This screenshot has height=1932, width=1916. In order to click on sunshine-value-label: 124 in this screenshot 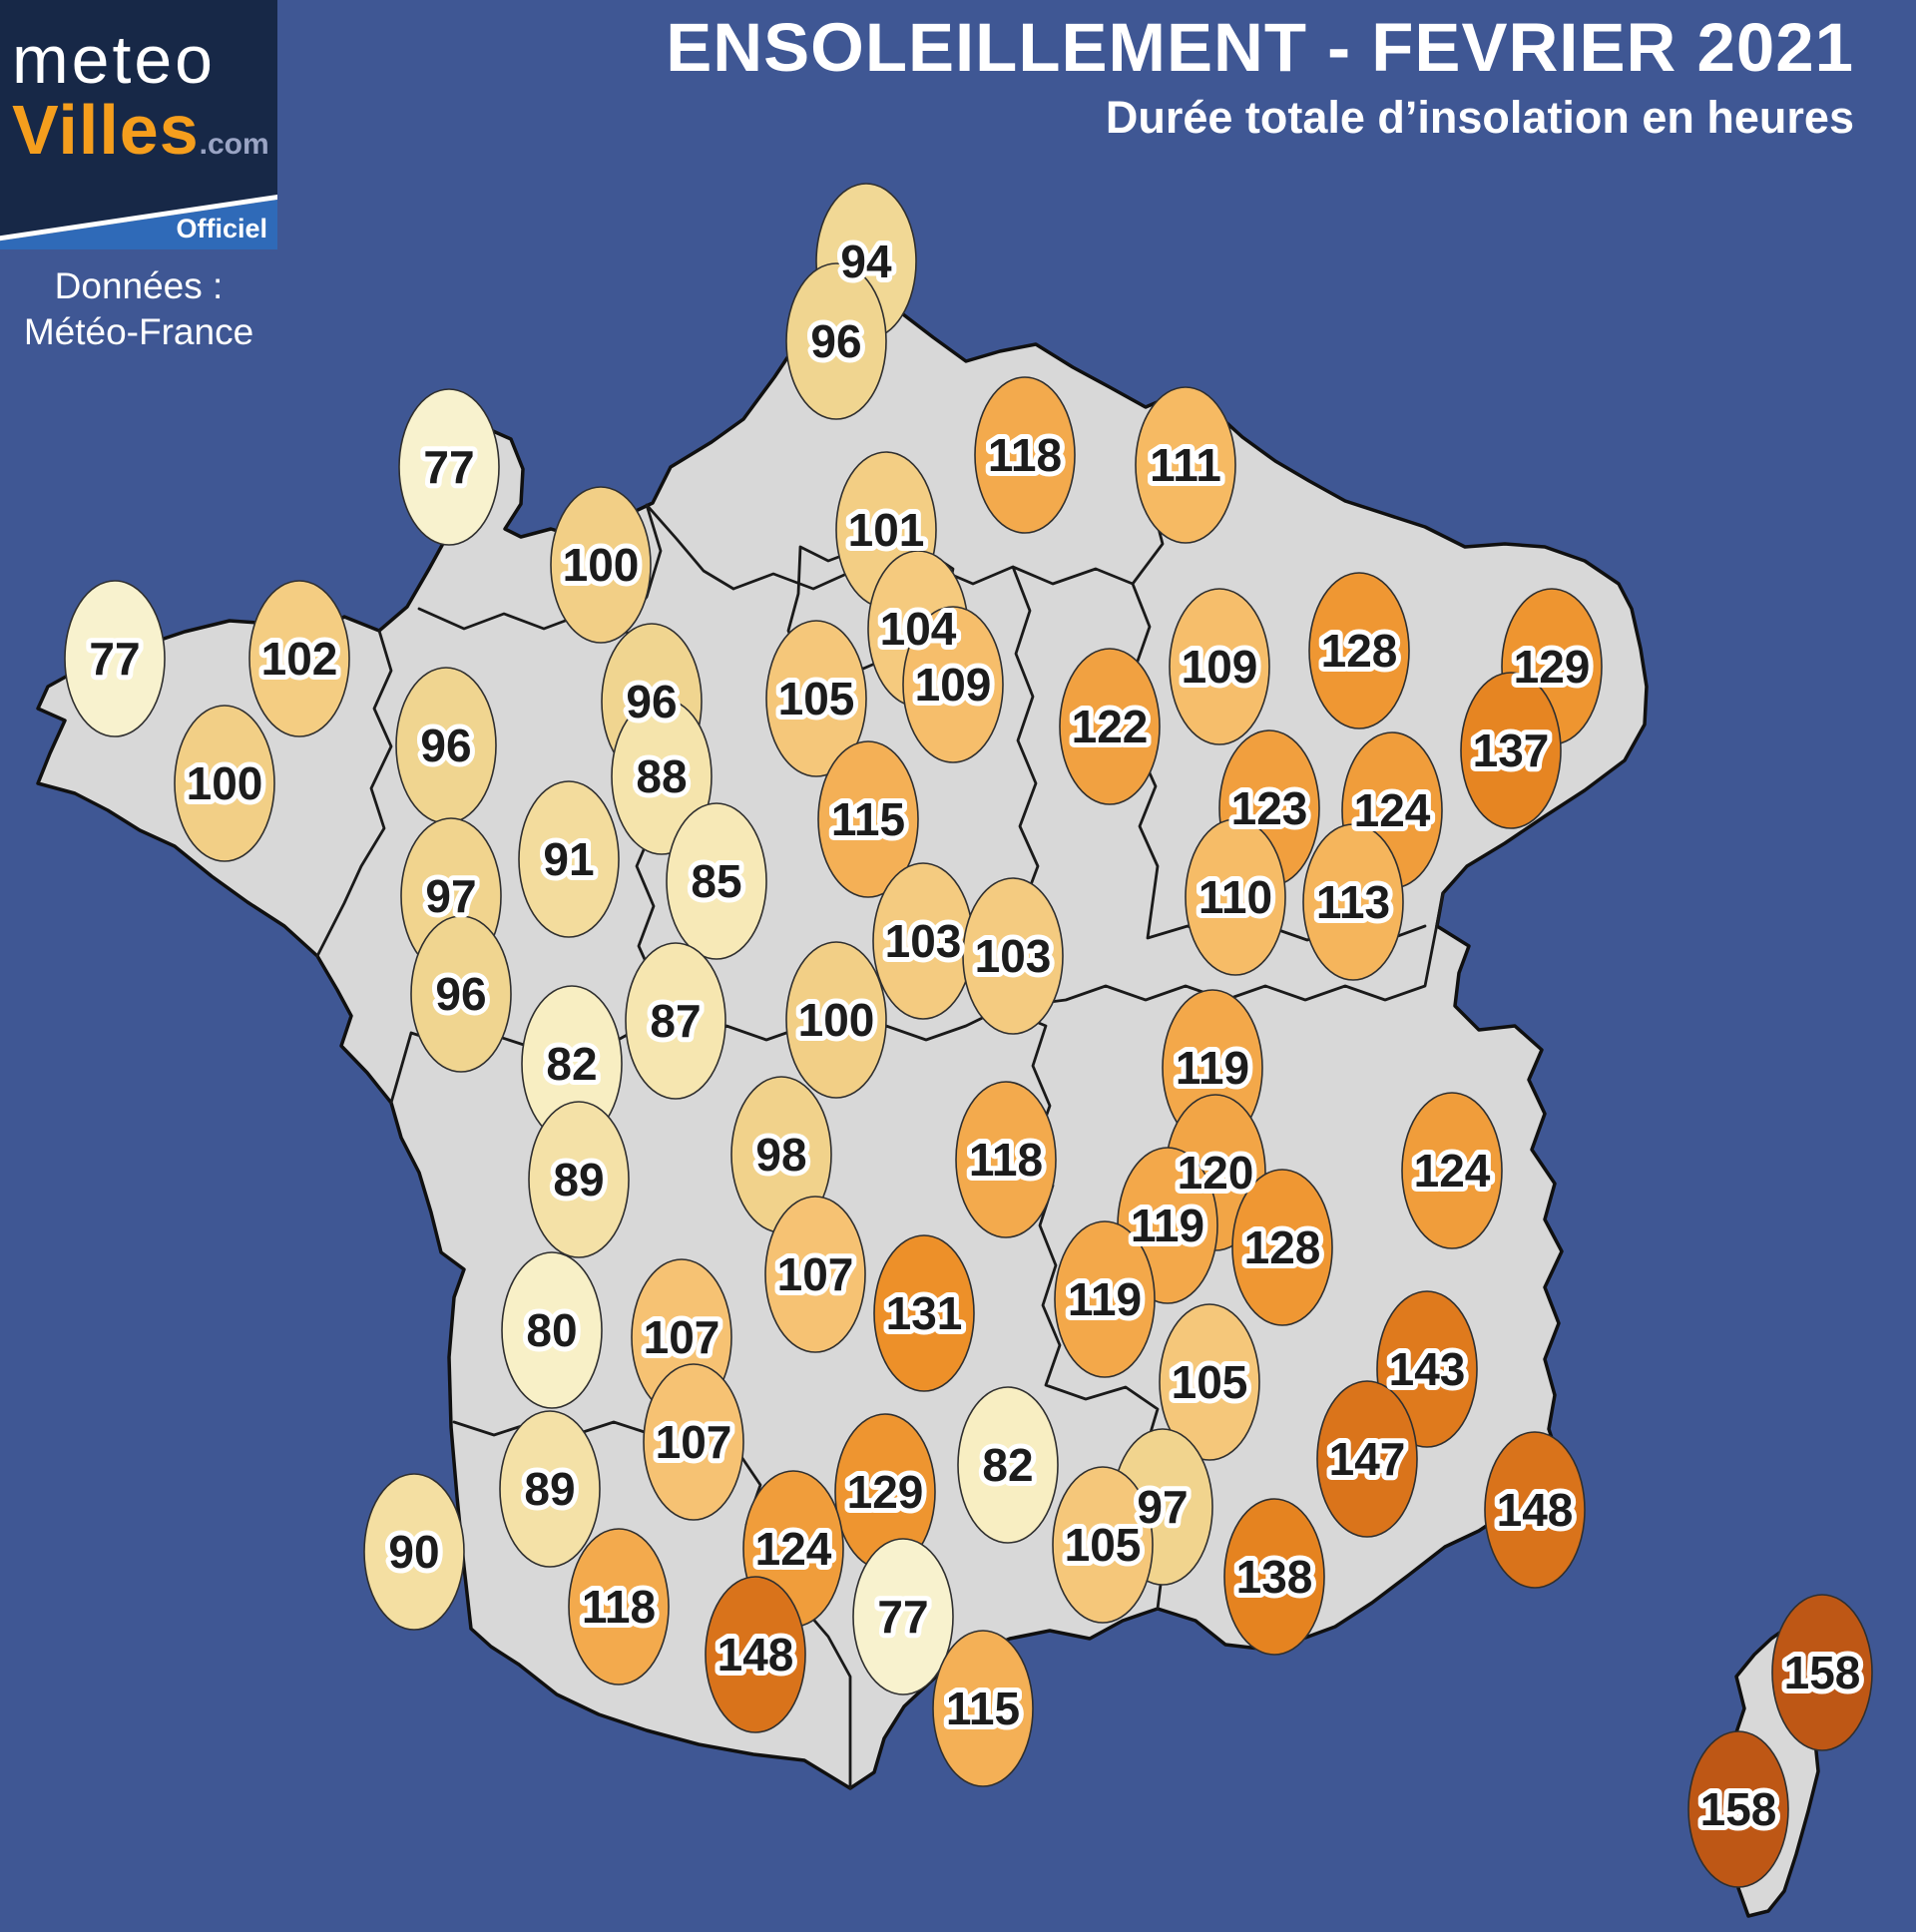, I will do `click(1452, 1171)`.